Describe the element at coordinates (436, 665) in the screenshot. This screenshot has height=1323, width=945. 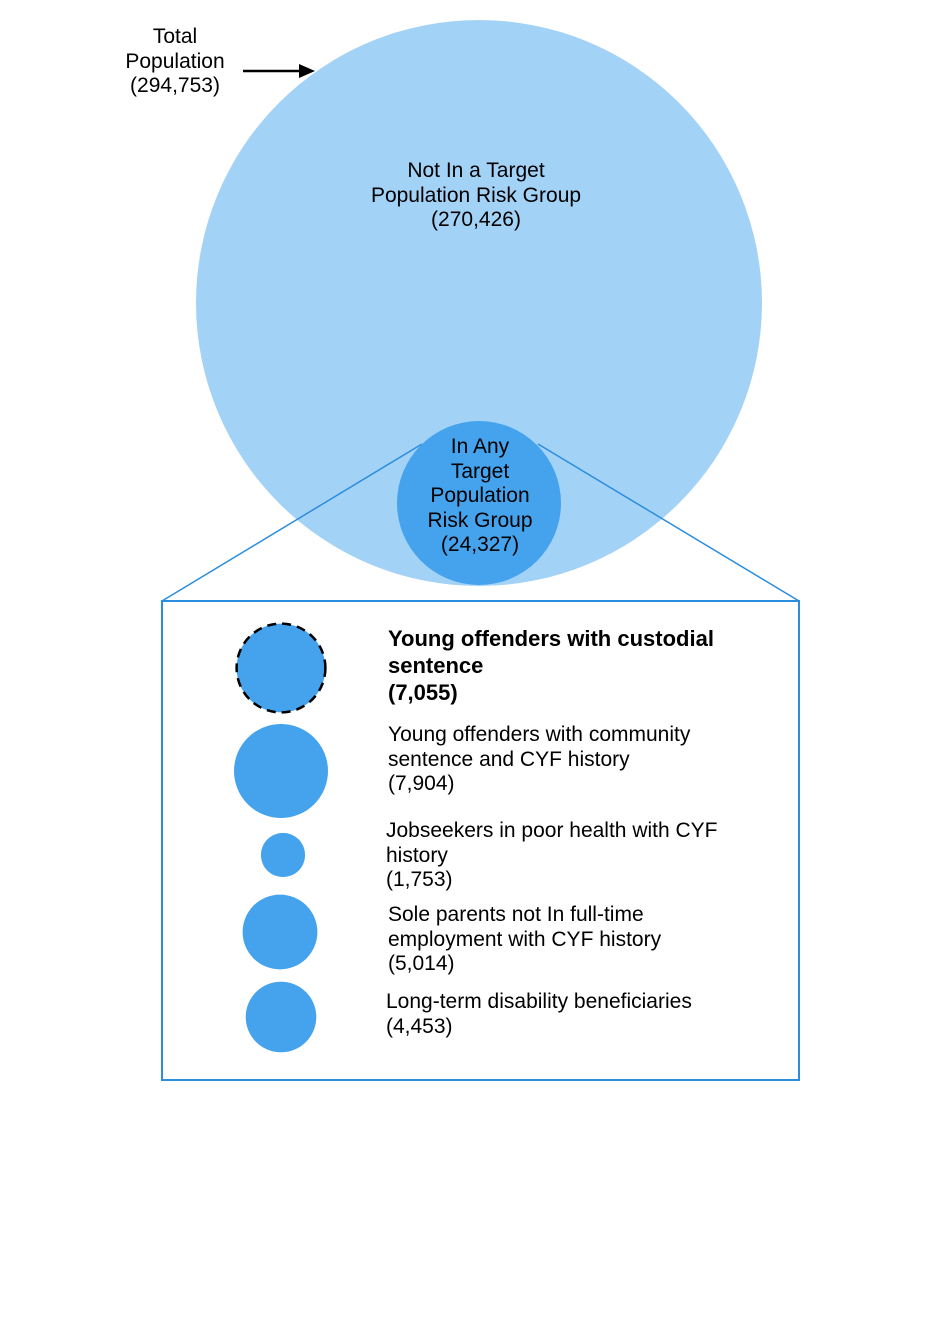
I see `group-label-custodial-line-2: sentence` at that location.